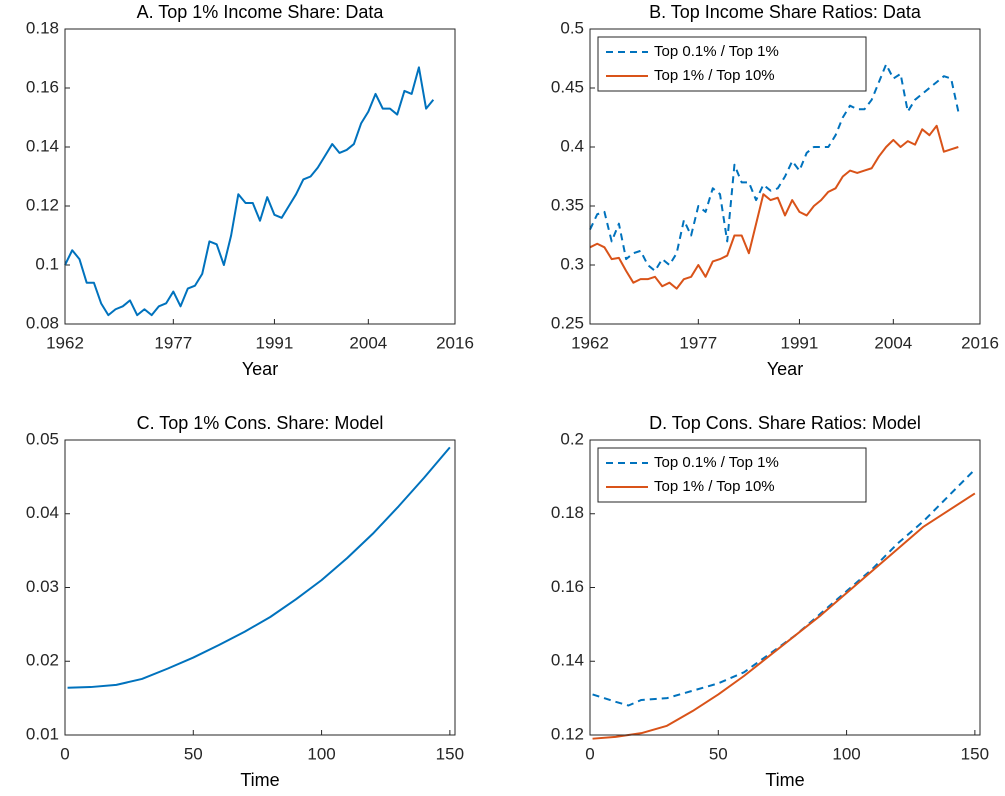 The height and width of the screenshot is (796, 1005). I want to click on y-tick-label: 0.03, so click(42, 586).